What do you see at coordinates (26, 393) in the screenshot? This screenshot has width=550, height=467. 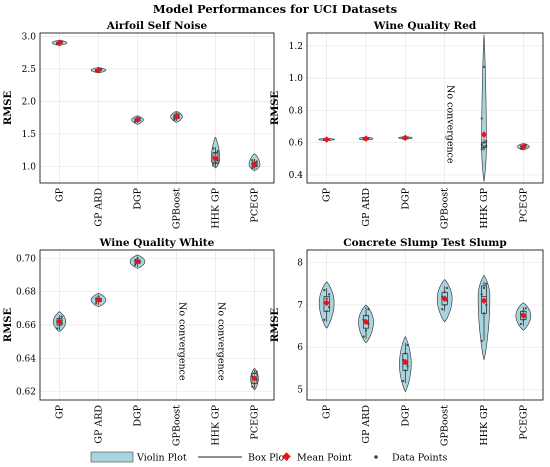 I see `y-tick-label: 0.62` at bounding box center [26, 393].